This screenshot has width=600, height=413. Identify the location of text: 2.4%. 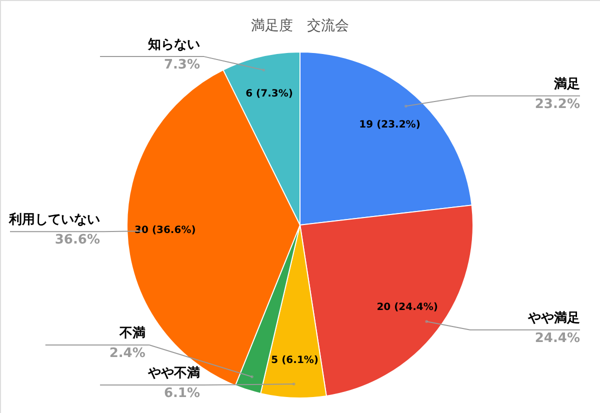
(127, 353).